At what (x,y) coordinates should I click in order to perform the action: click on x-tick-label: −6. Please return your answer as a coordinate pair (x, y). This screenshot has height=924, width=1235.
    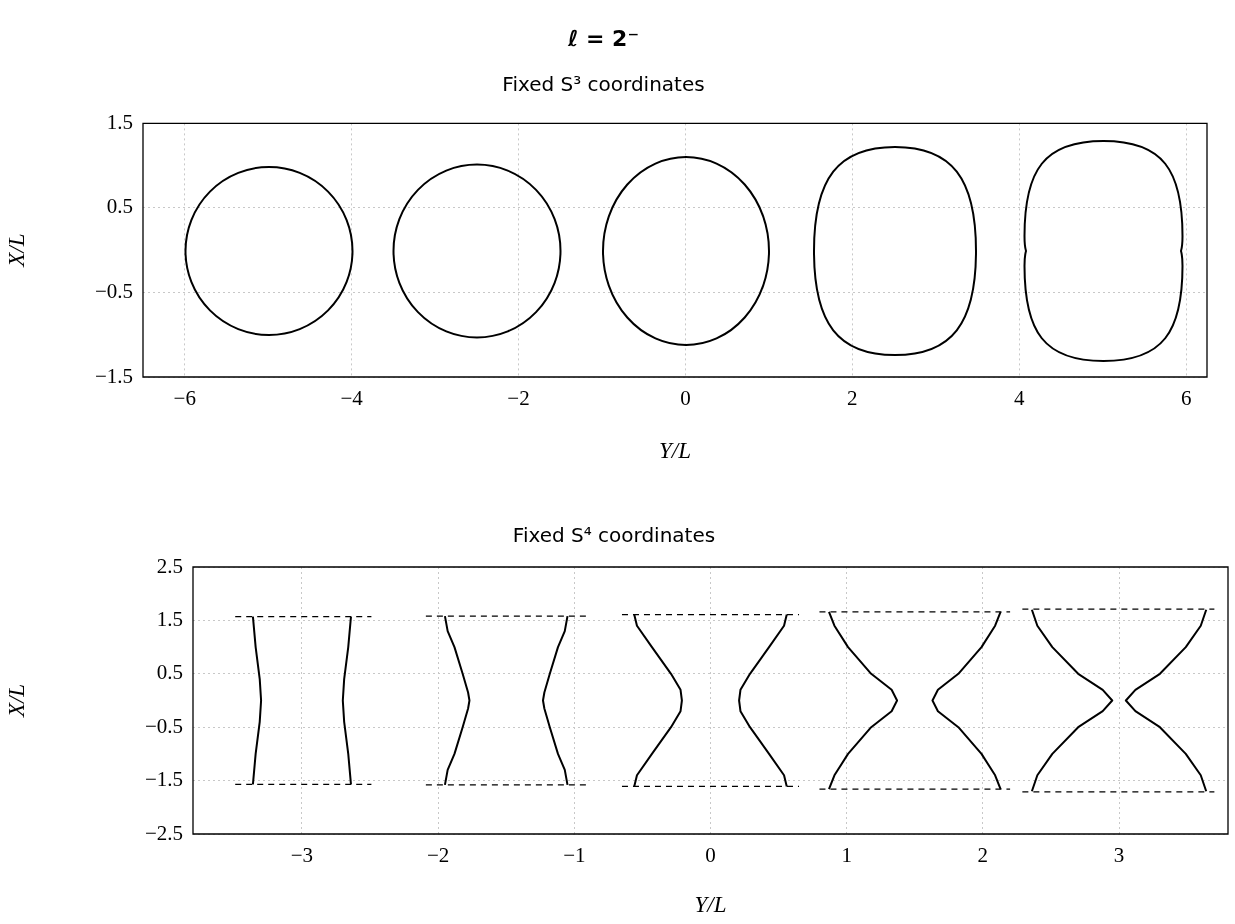
    Looking at the image, I should click on (184, 398).